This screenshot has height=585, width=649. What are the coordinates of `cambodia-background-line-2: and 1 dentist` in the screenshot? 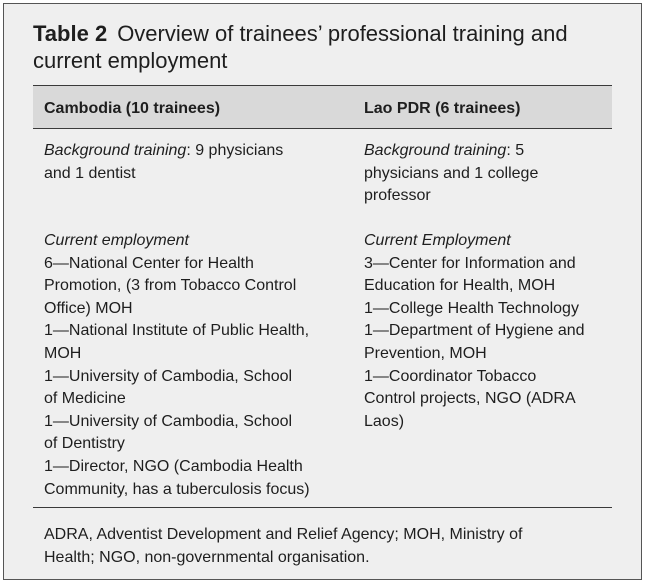 It's located at (90, 173).